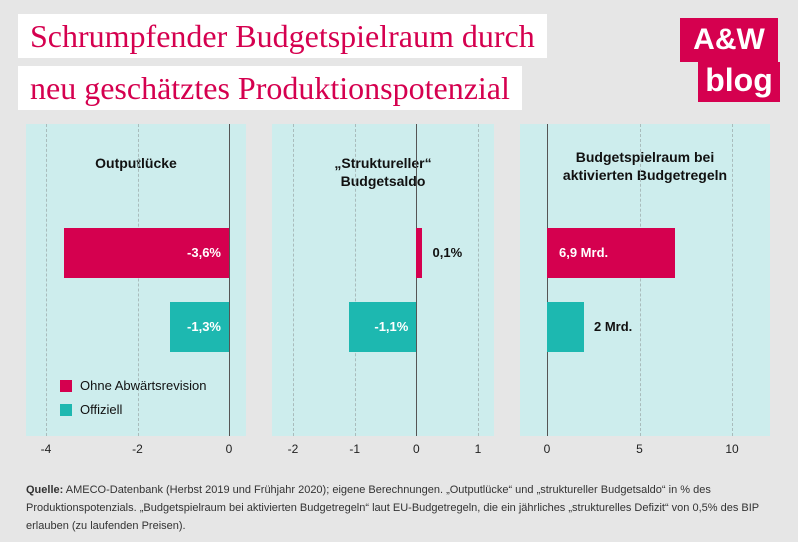 The height and width of the screenshot is (542, 798). What do you see at coordinates (732, 449) in the screenshot?
I see `tick-label: 10` at bounding box center [732, 449].